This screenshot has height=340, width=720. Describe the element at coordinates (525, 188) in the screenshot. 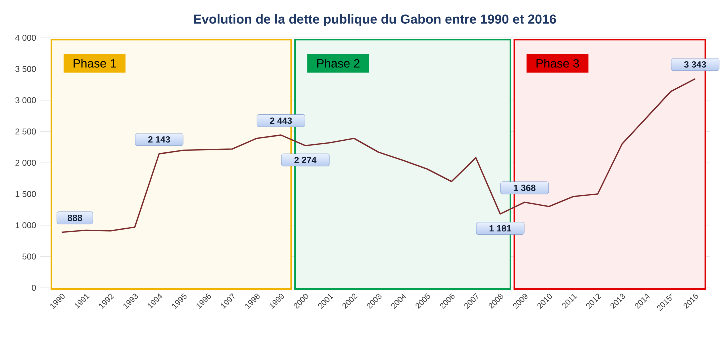

I see `data-label: 1 368` at that location.